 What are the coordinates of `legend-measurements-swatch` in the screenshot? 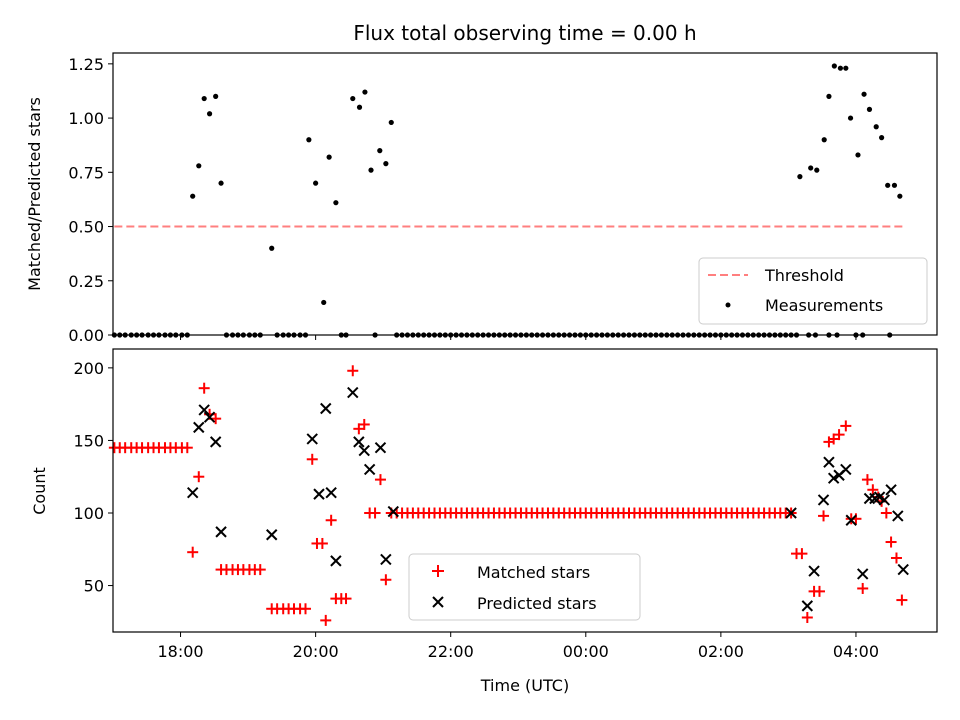 It's located at (728, 305).